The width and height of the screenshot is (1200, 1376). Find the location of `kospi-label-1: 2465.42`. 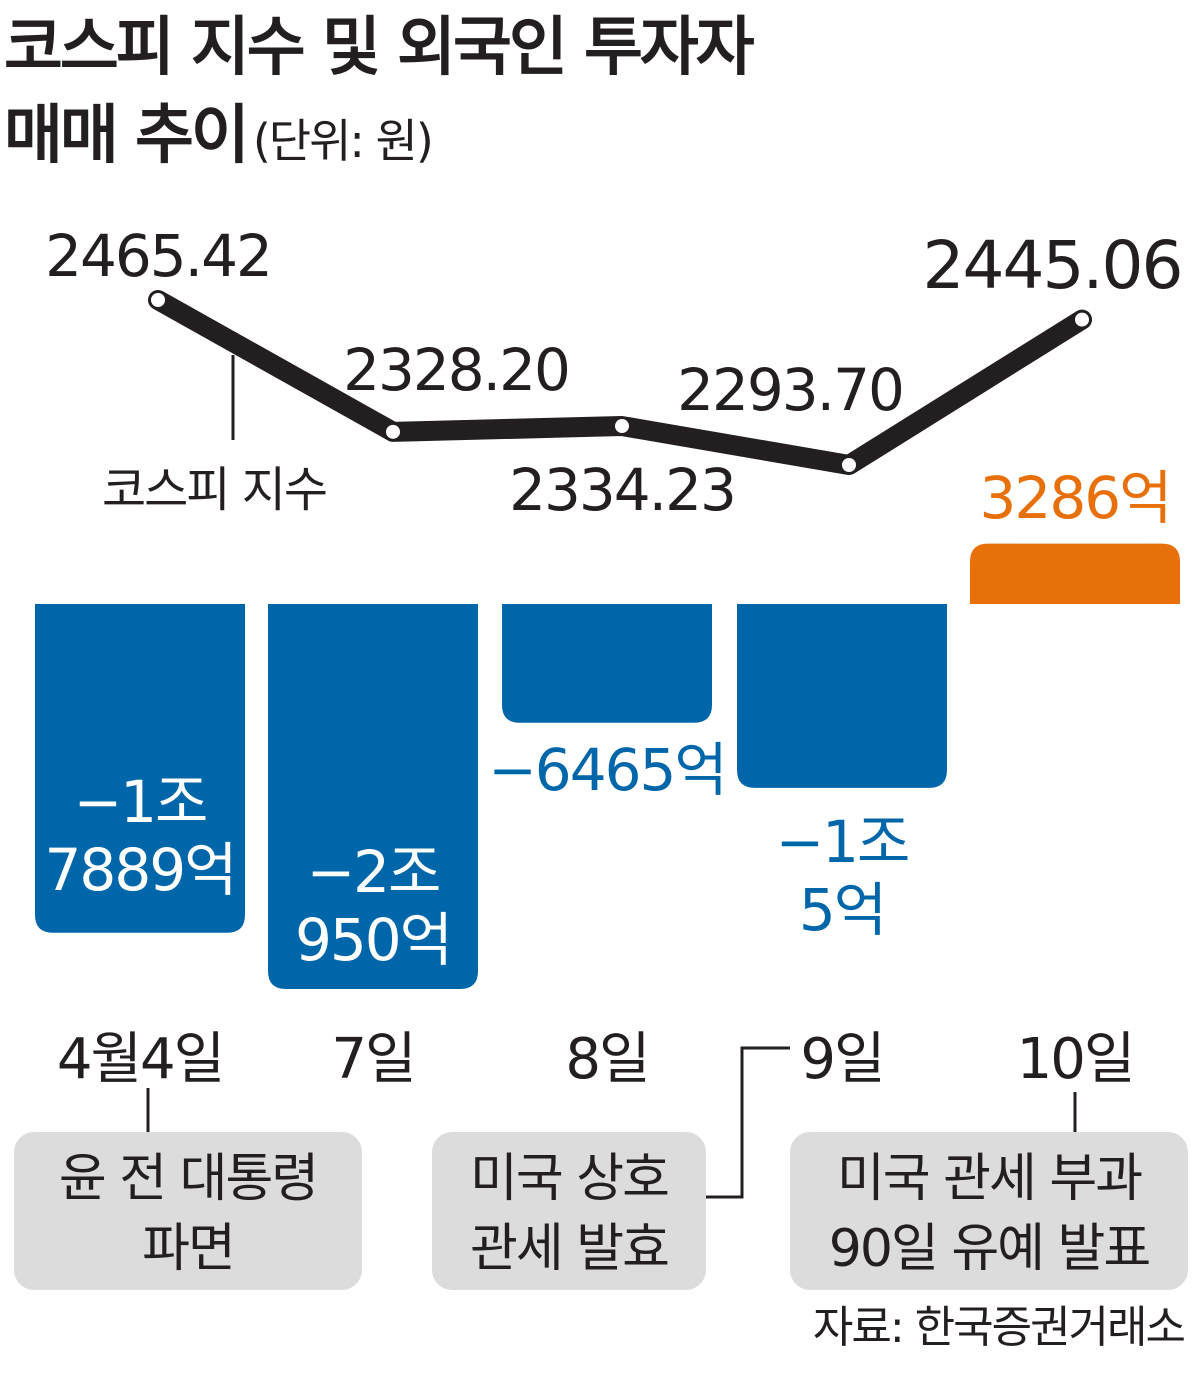

kospi-label-1: 2465.42 is located at coordinates (158, 256).